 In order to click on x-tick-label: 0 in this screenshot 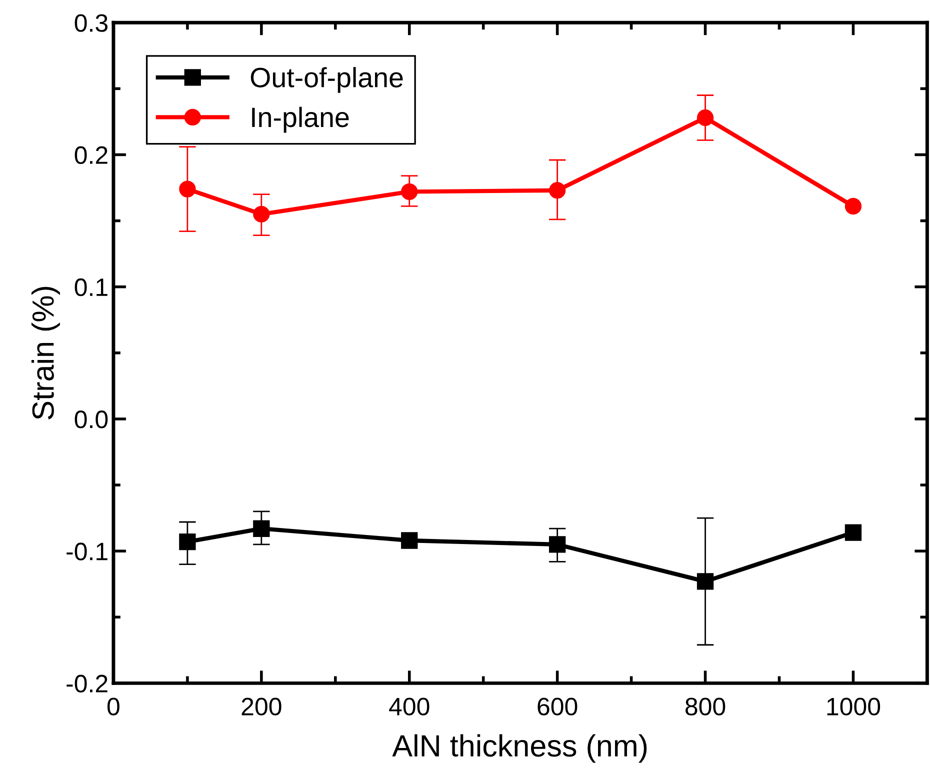, I will do `click(113, 707)`.